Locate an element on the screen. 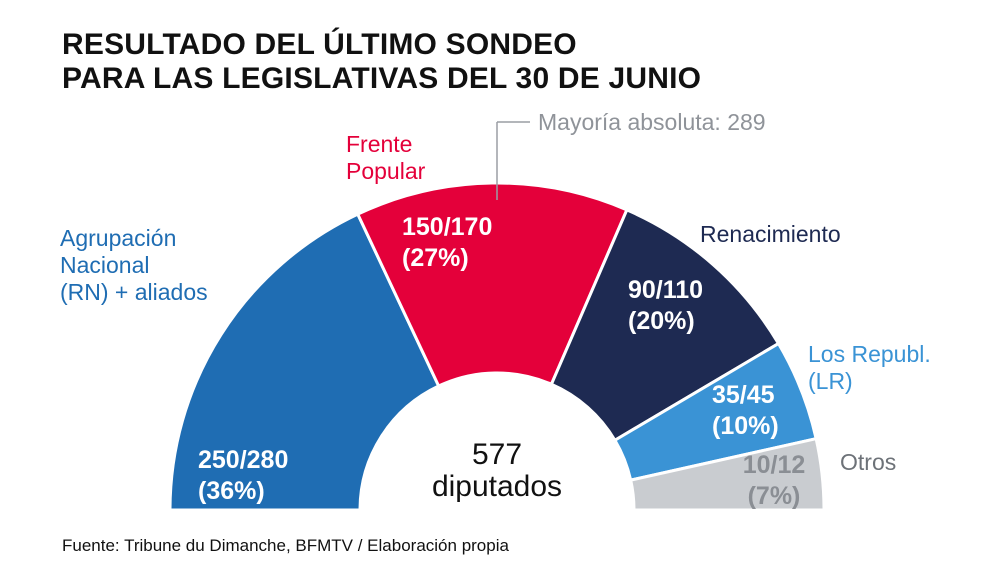 This screenshot has height=567, width=1000. value-label-lr: 35/45 is located at coordinates (743, 395).